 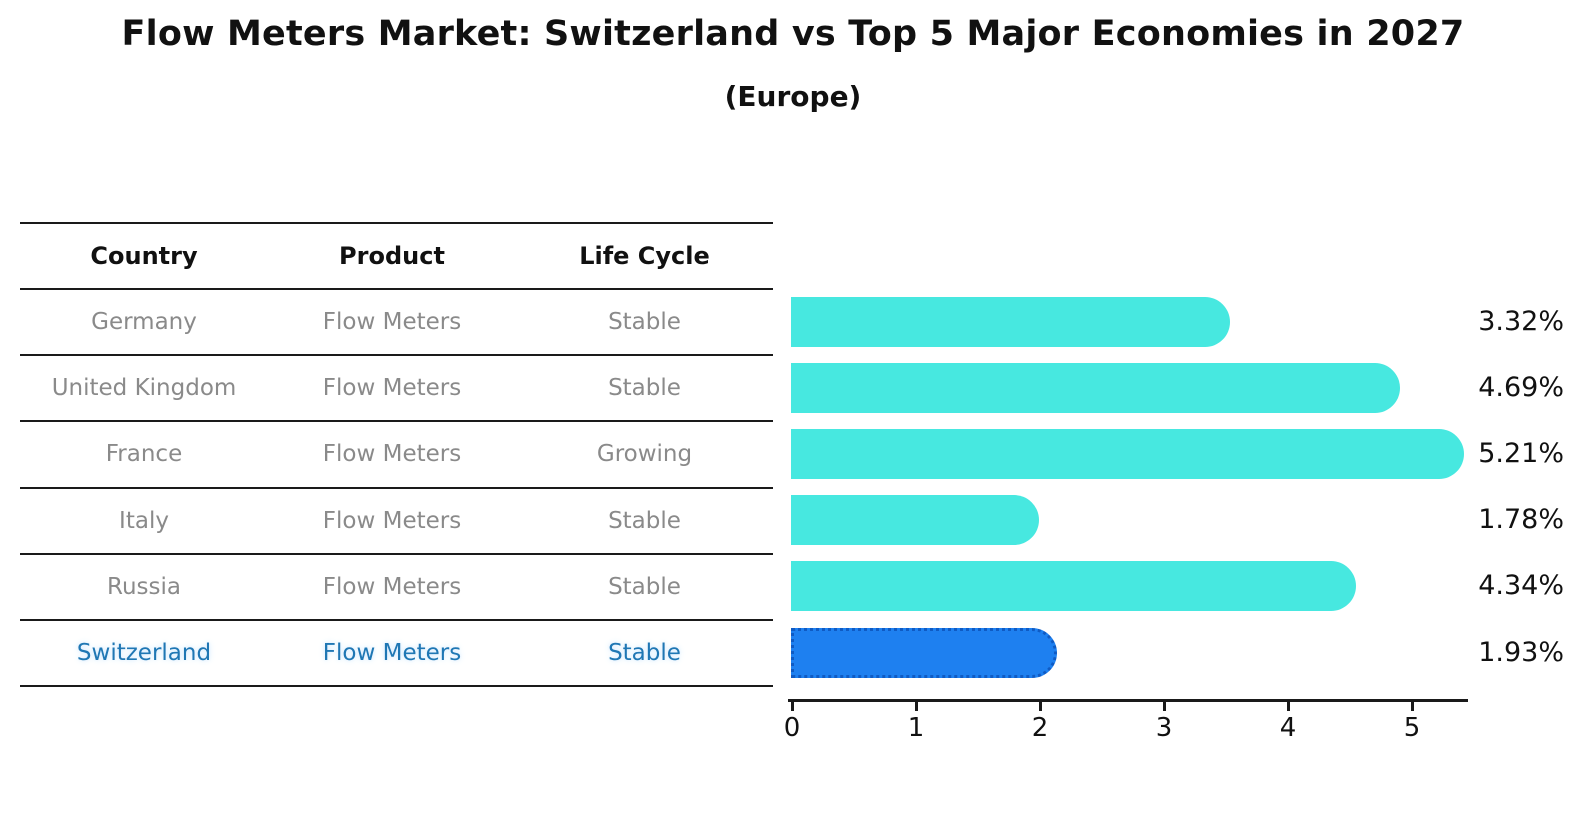 I want to click on value-label-switzerland: 1.93%, so click(x=1521, y=652).